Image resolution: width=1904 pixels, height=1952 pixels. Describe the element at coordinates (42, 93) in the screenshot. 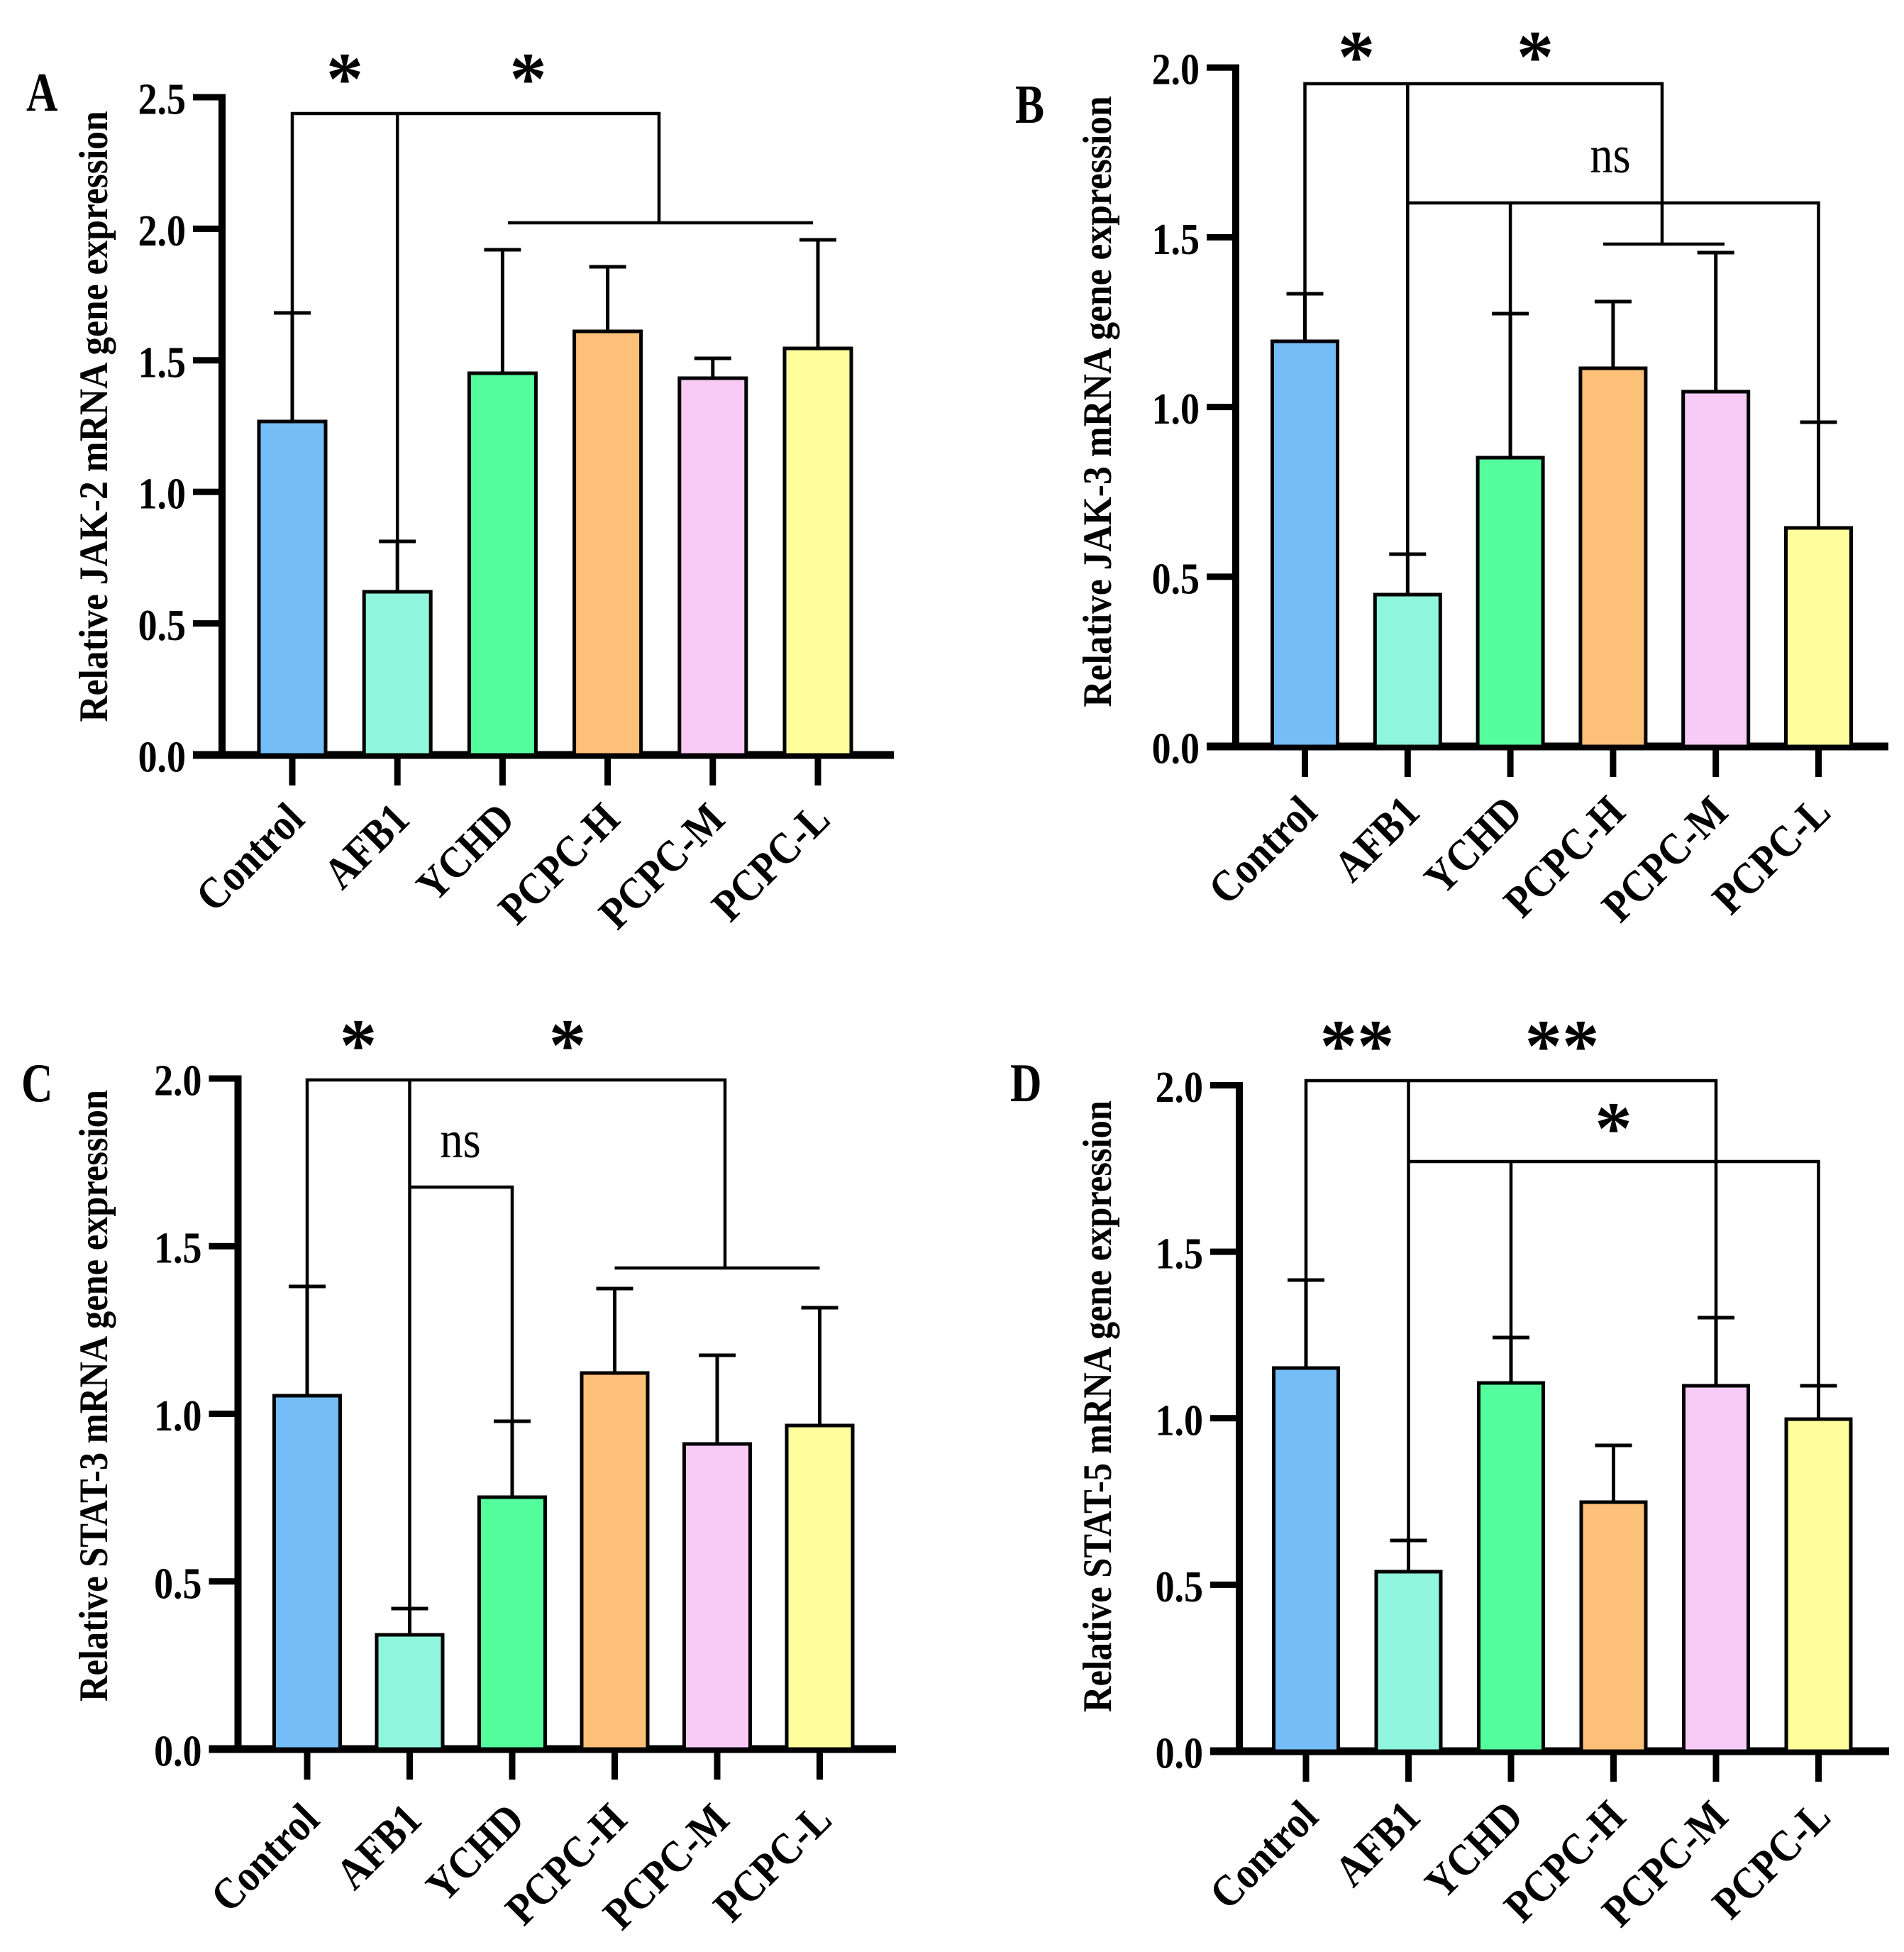

I see `svg-text: A` at that location.